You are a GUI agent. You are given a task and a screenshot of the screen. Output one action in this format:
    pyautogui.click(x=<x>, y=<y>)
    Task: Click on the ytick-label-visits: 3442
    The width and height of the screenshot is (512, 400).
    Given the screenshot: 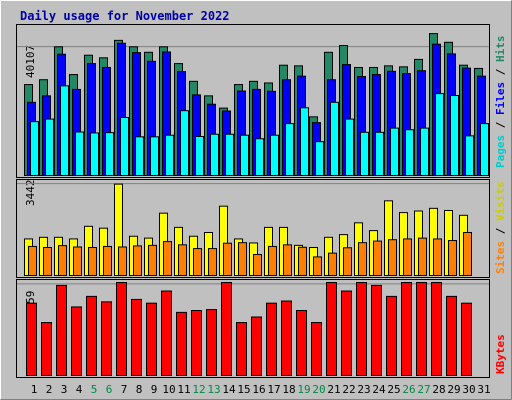 What is the action you would take?
    pyautogui.click(x=30, y=193)
    